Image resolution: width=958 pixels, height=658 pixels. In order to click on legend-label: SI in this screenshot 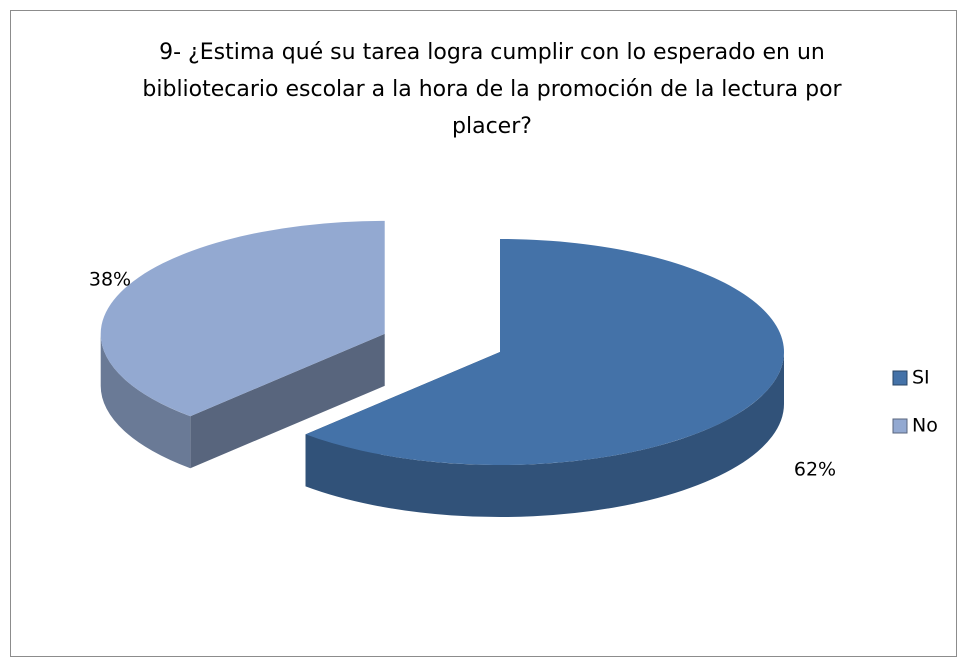, I will do `click(921, 378)`.